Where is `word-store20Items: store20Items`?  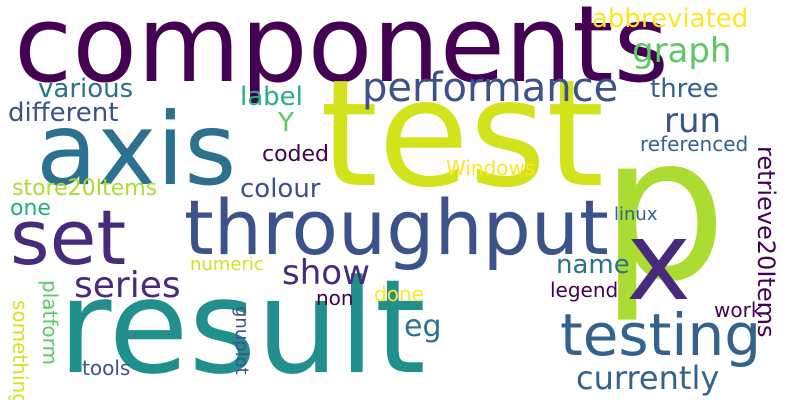 word-store20Items: store20Items is located at coordinates (85, 188).